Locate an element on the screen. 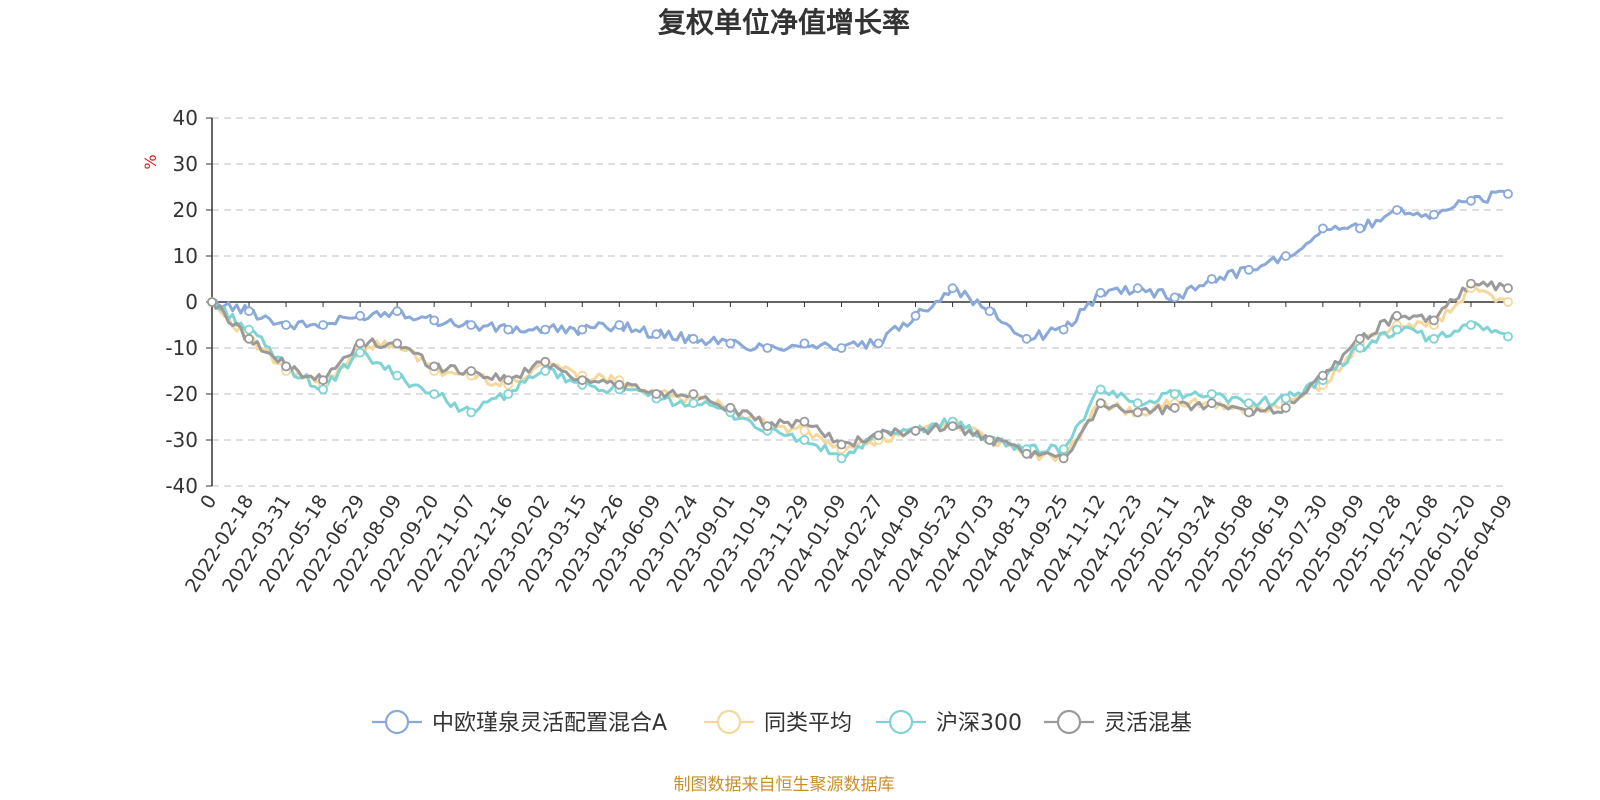 The image size is (1600, 800). chart-title: 复权单位净值增长率 is located at coordinates (784, 22).